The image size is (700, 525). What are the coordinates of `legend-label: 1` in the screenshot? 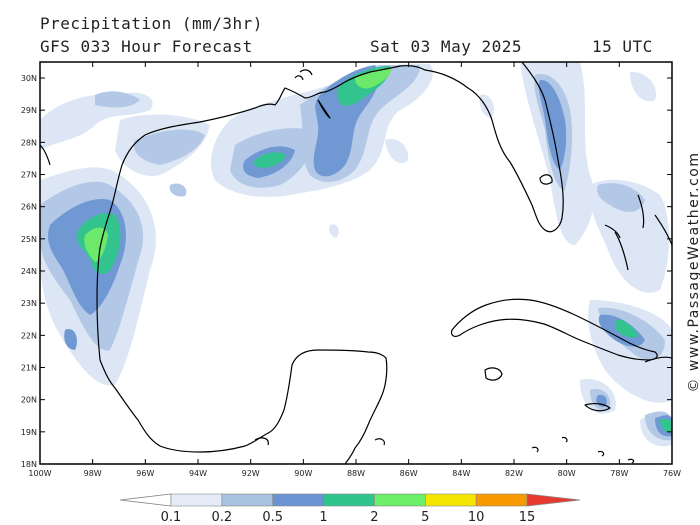 It's located at (323, 517).